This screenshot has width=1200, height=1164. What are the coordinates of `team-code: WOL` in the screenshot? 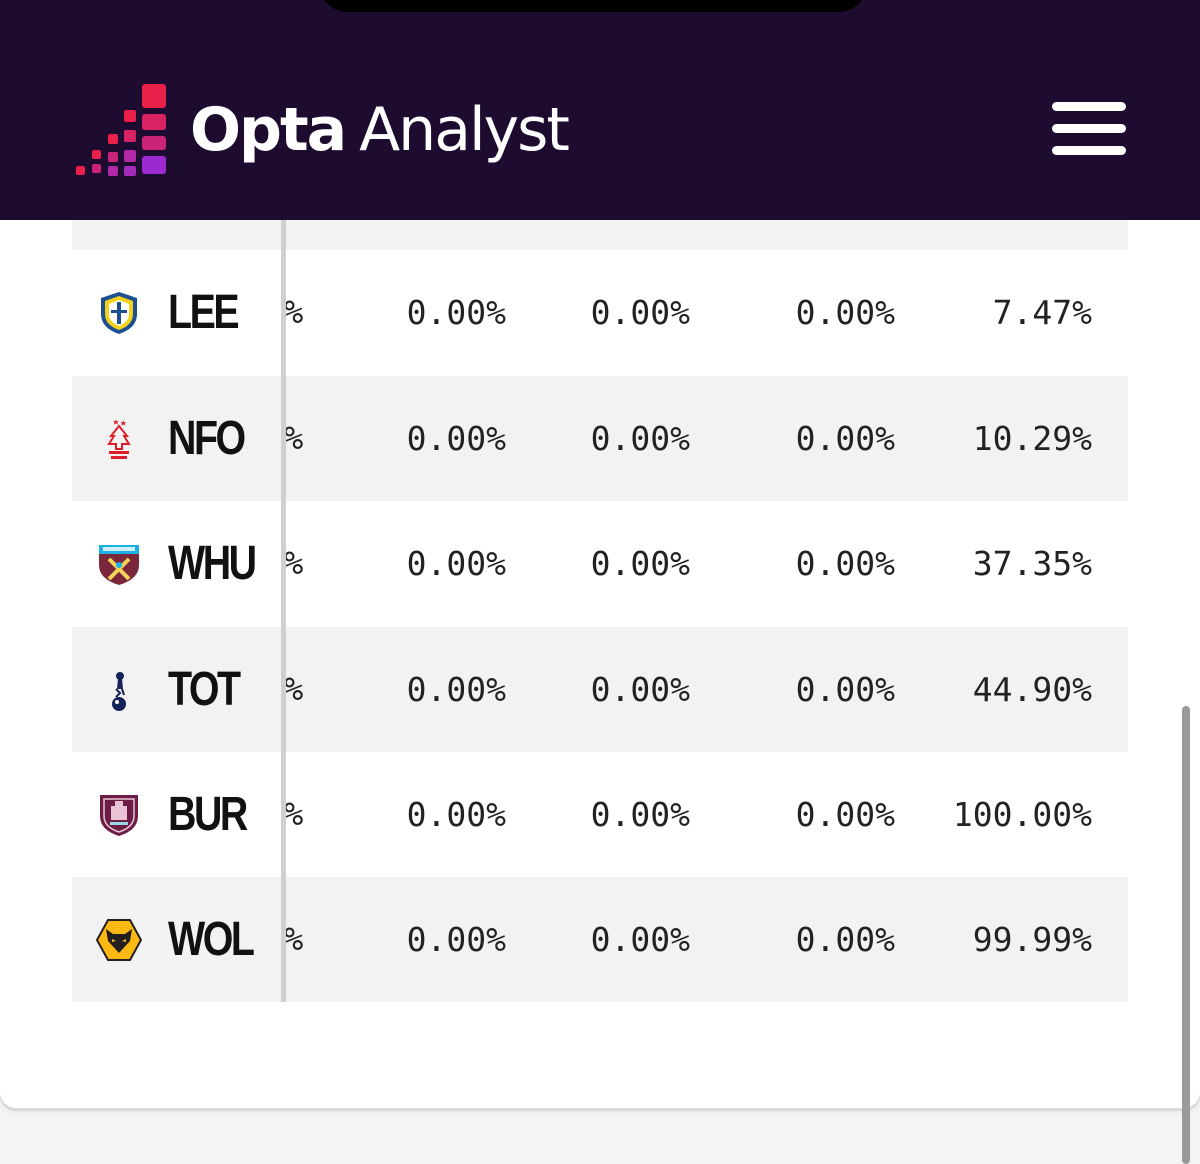 It's located at (211, 939).